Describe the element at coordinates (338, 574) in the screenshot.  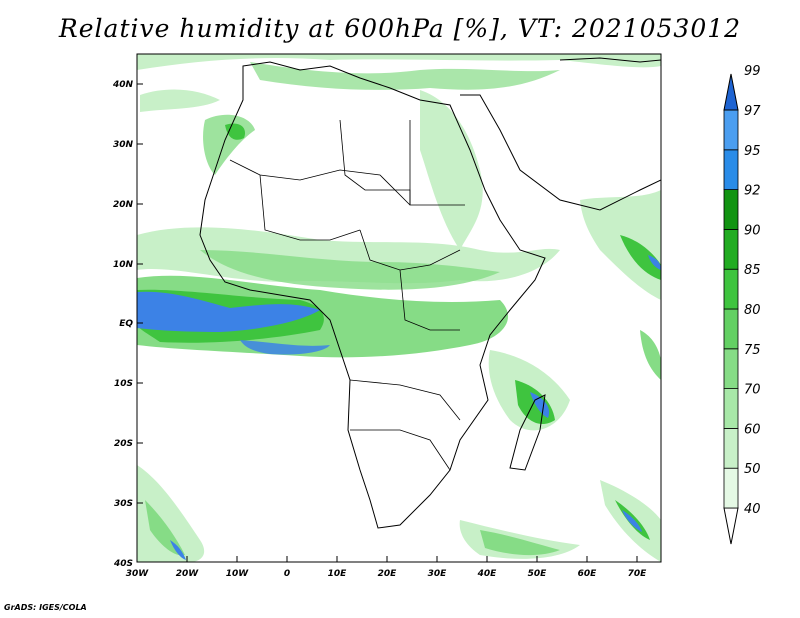
I see `lon-label-10e: 10E` at that location.